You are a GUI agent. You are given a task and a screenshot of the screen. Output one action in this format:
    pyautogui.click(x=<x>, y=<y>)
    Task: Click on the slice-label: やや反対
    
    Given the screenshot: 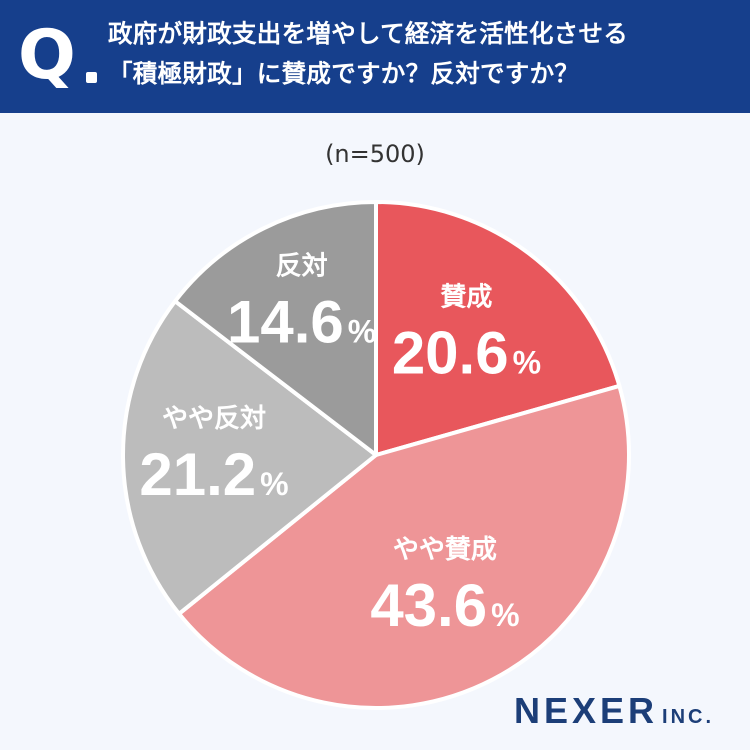 What is the action you would take?
    pyautogui.click(x=214, y=419)
    